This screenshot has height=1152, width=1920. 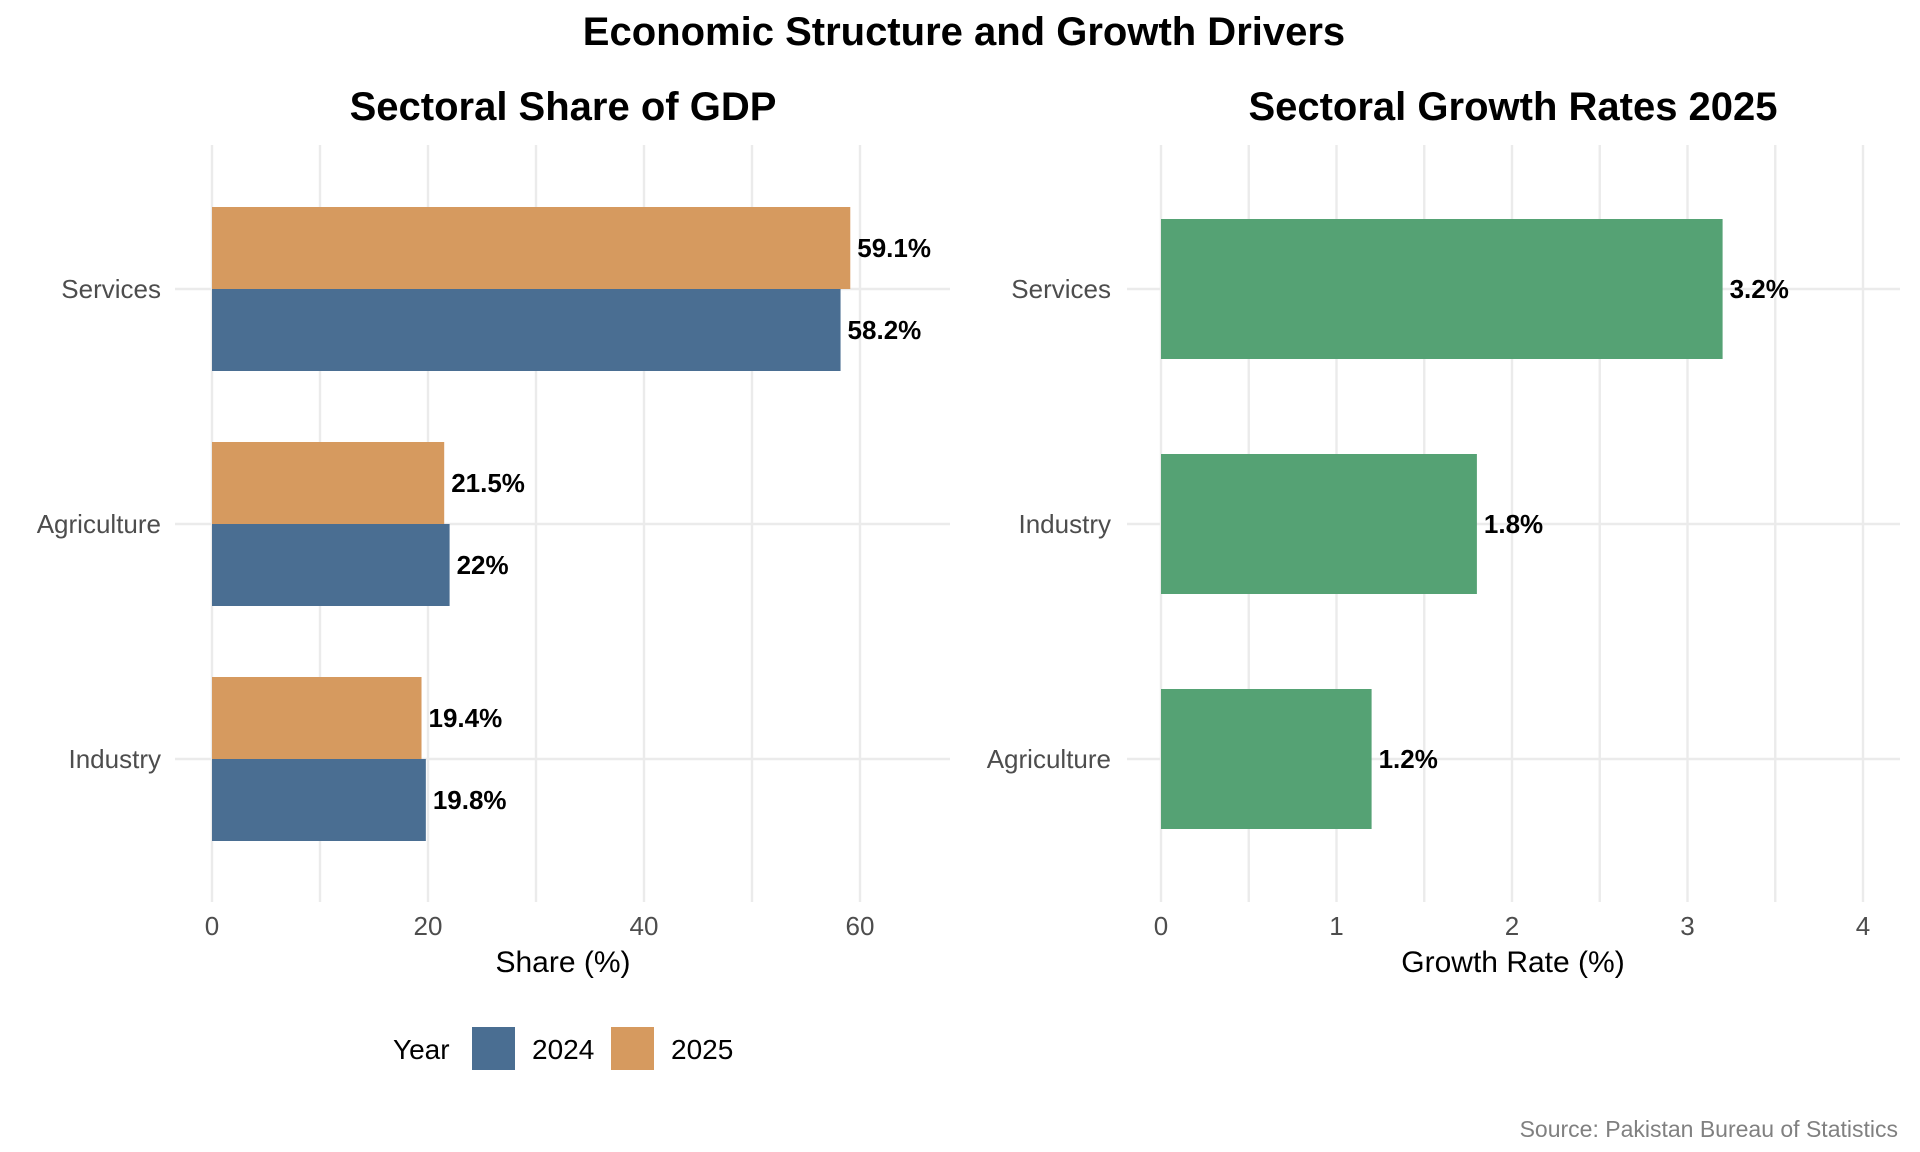 I want to click on growth-x-tick-label: 4, so click(x=1863, y=926).